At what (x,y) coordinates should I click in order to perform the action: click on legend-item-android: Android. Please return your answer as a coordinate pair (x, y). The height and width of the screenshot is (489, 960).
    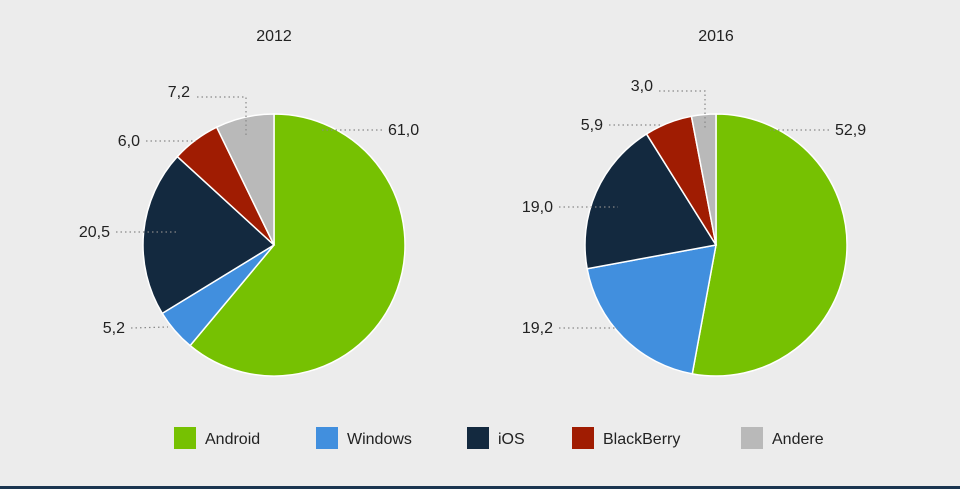
    Looking at the image, I should click on (217, 438).